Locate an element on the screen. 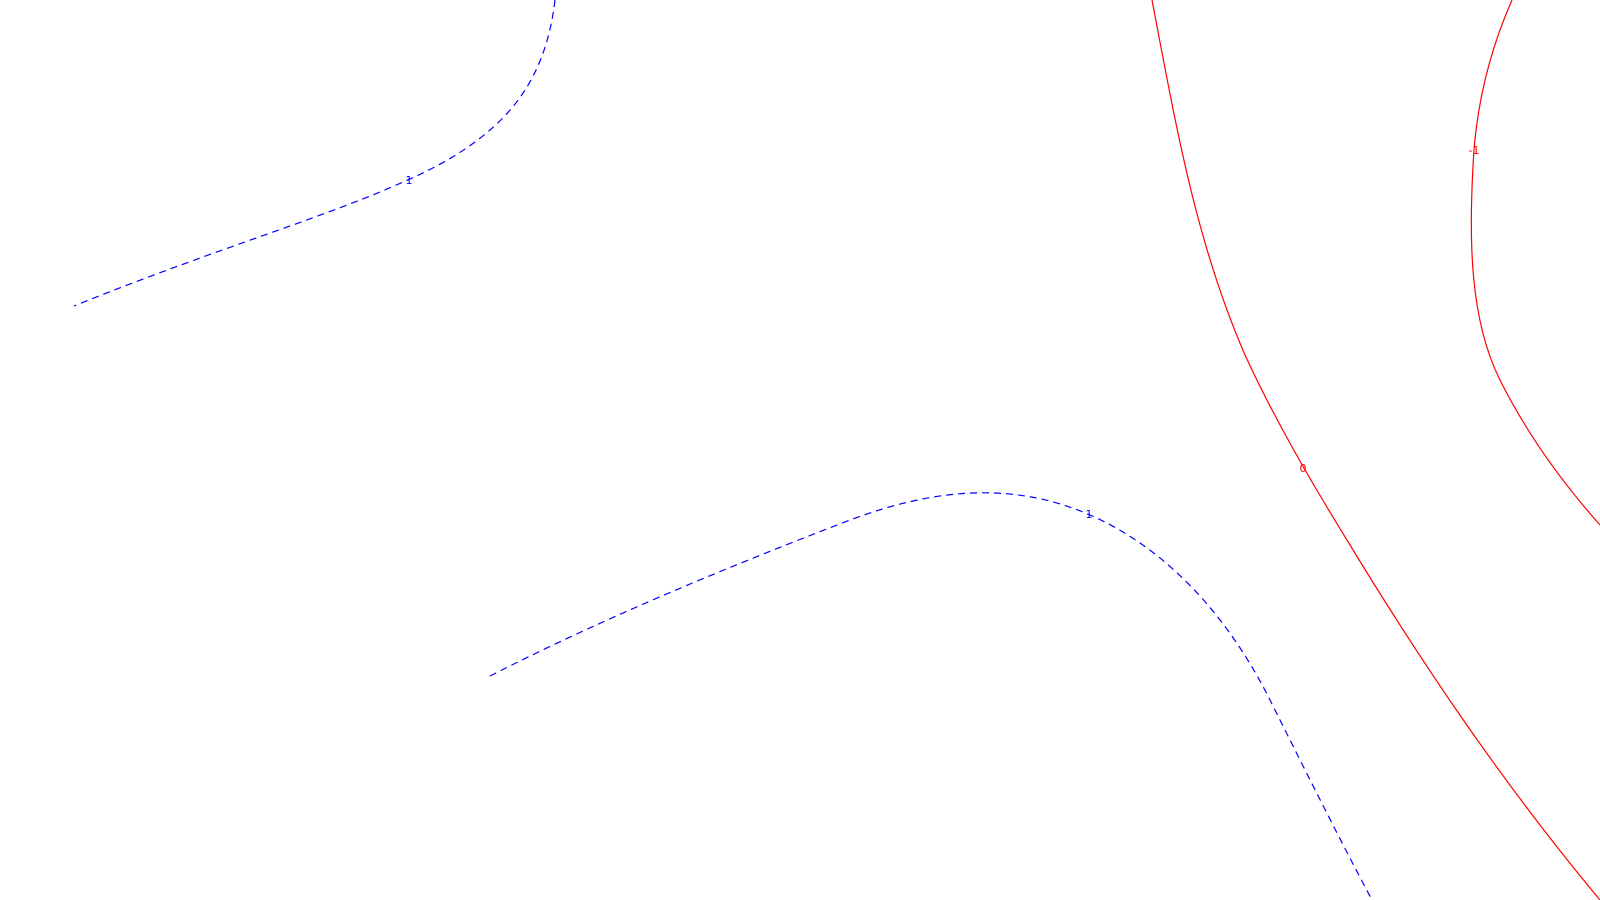 Image resolution: width=1600 pixels, height=900 pixels. contour-label-zero: 0 is located at coordinates (1303, 468).